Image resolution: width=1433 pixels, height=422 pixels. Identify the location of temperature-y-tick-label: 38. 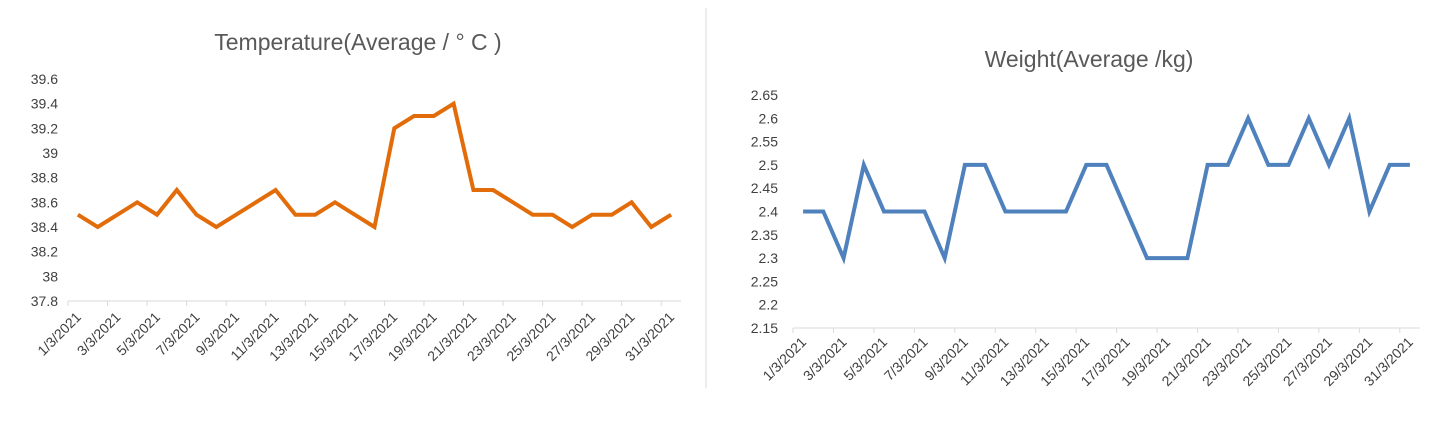
(50, 276).